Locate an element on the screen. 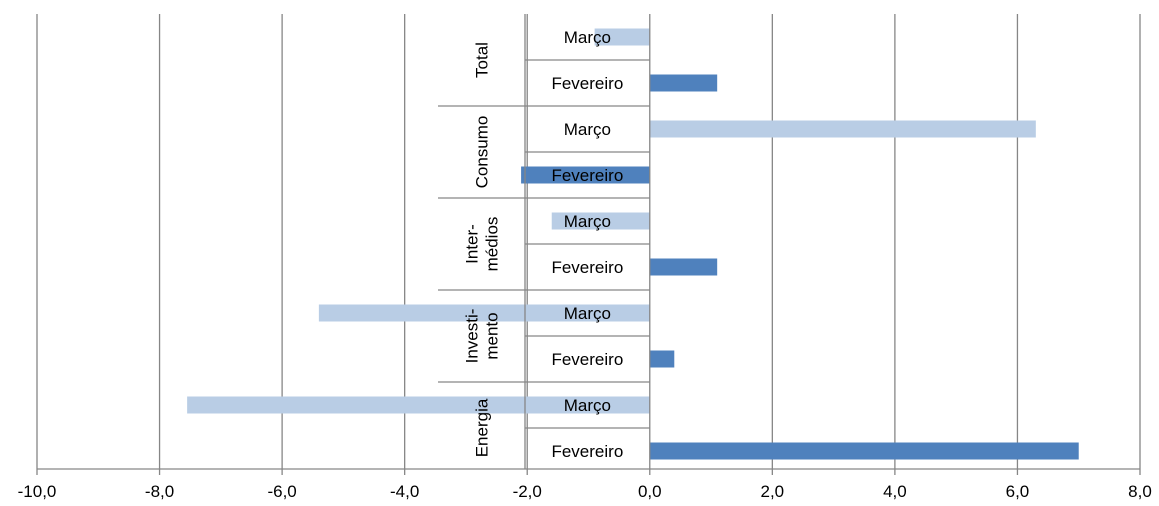 This screenshot has height=506, width=1159. x-tick-label: 4,0 is located at coordinates (895, 491).